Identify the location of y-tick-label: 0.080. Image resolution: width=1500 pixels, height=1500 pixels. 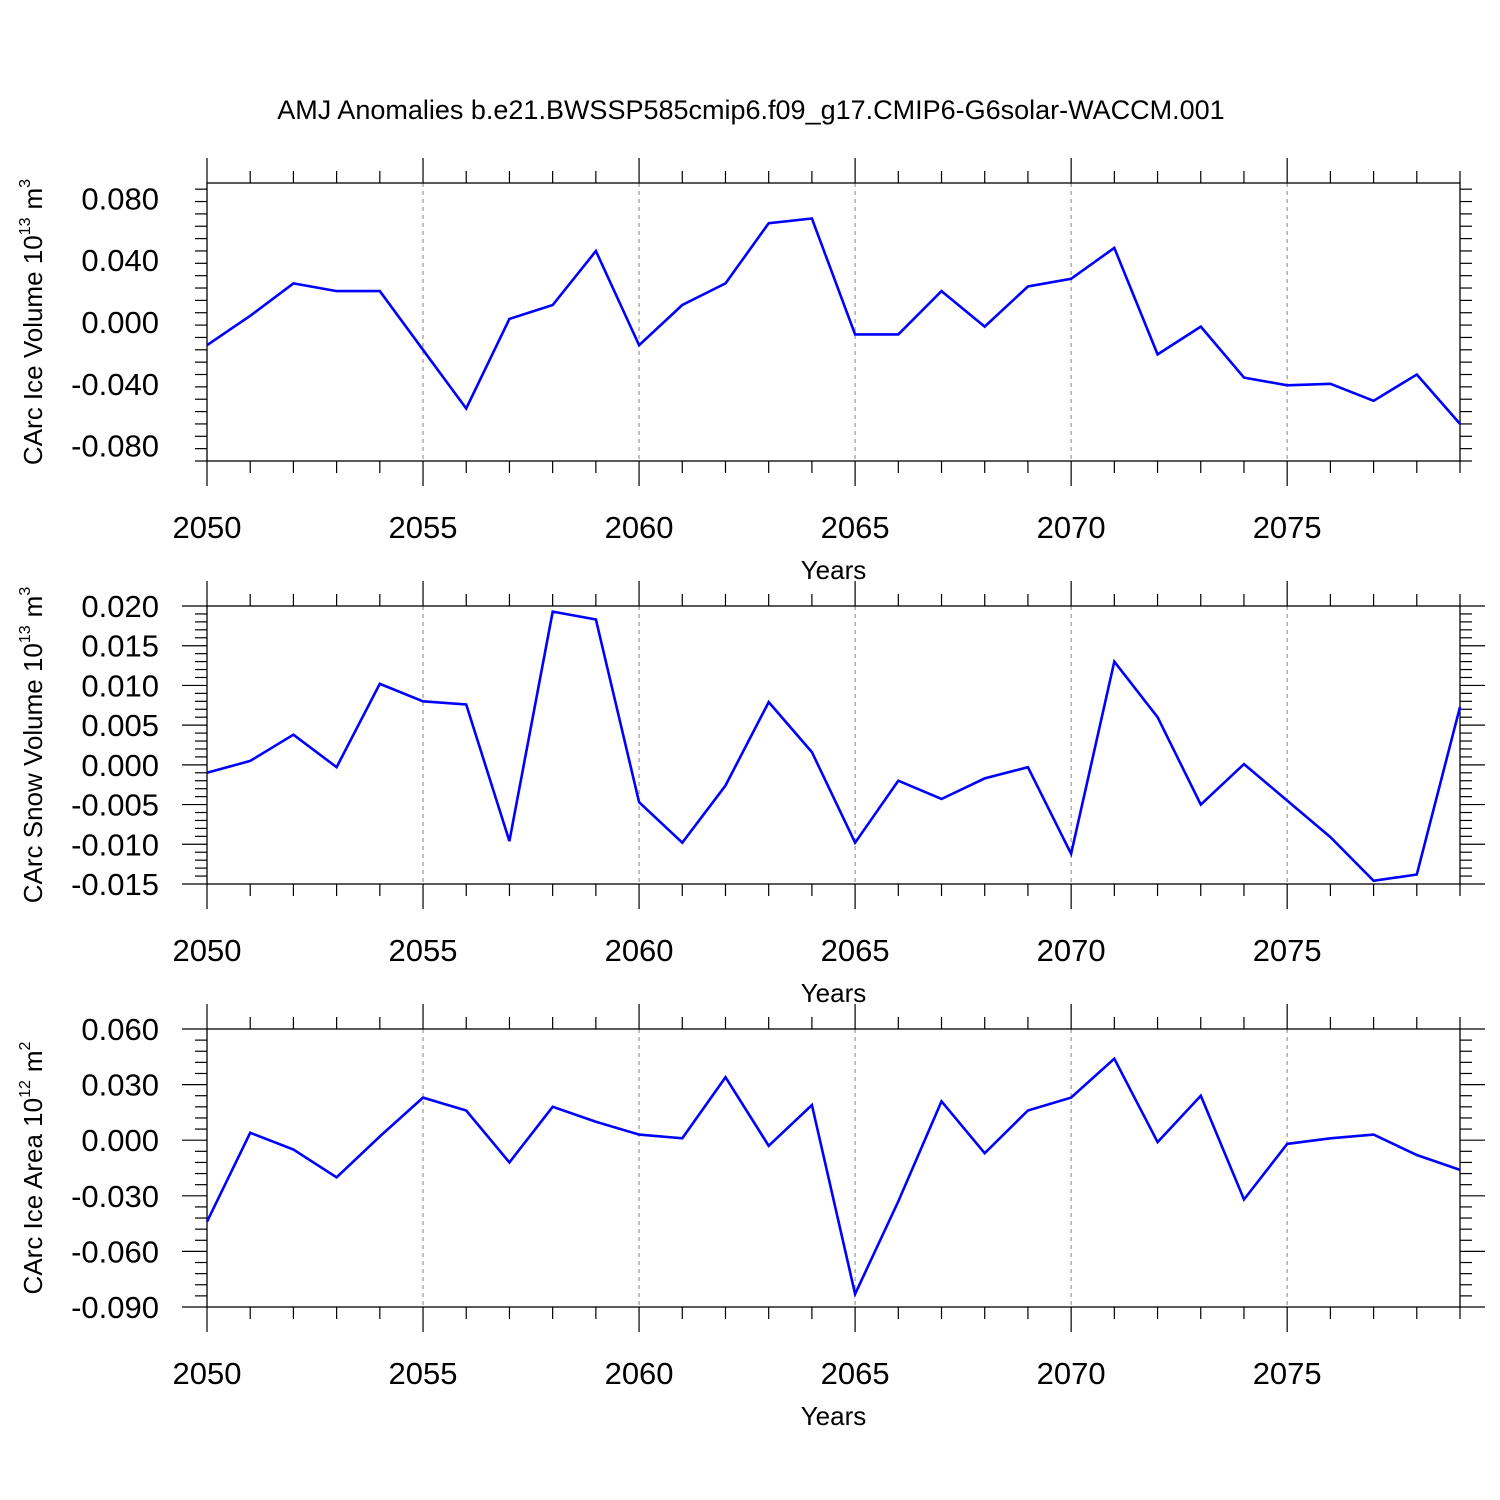
(120, 198).